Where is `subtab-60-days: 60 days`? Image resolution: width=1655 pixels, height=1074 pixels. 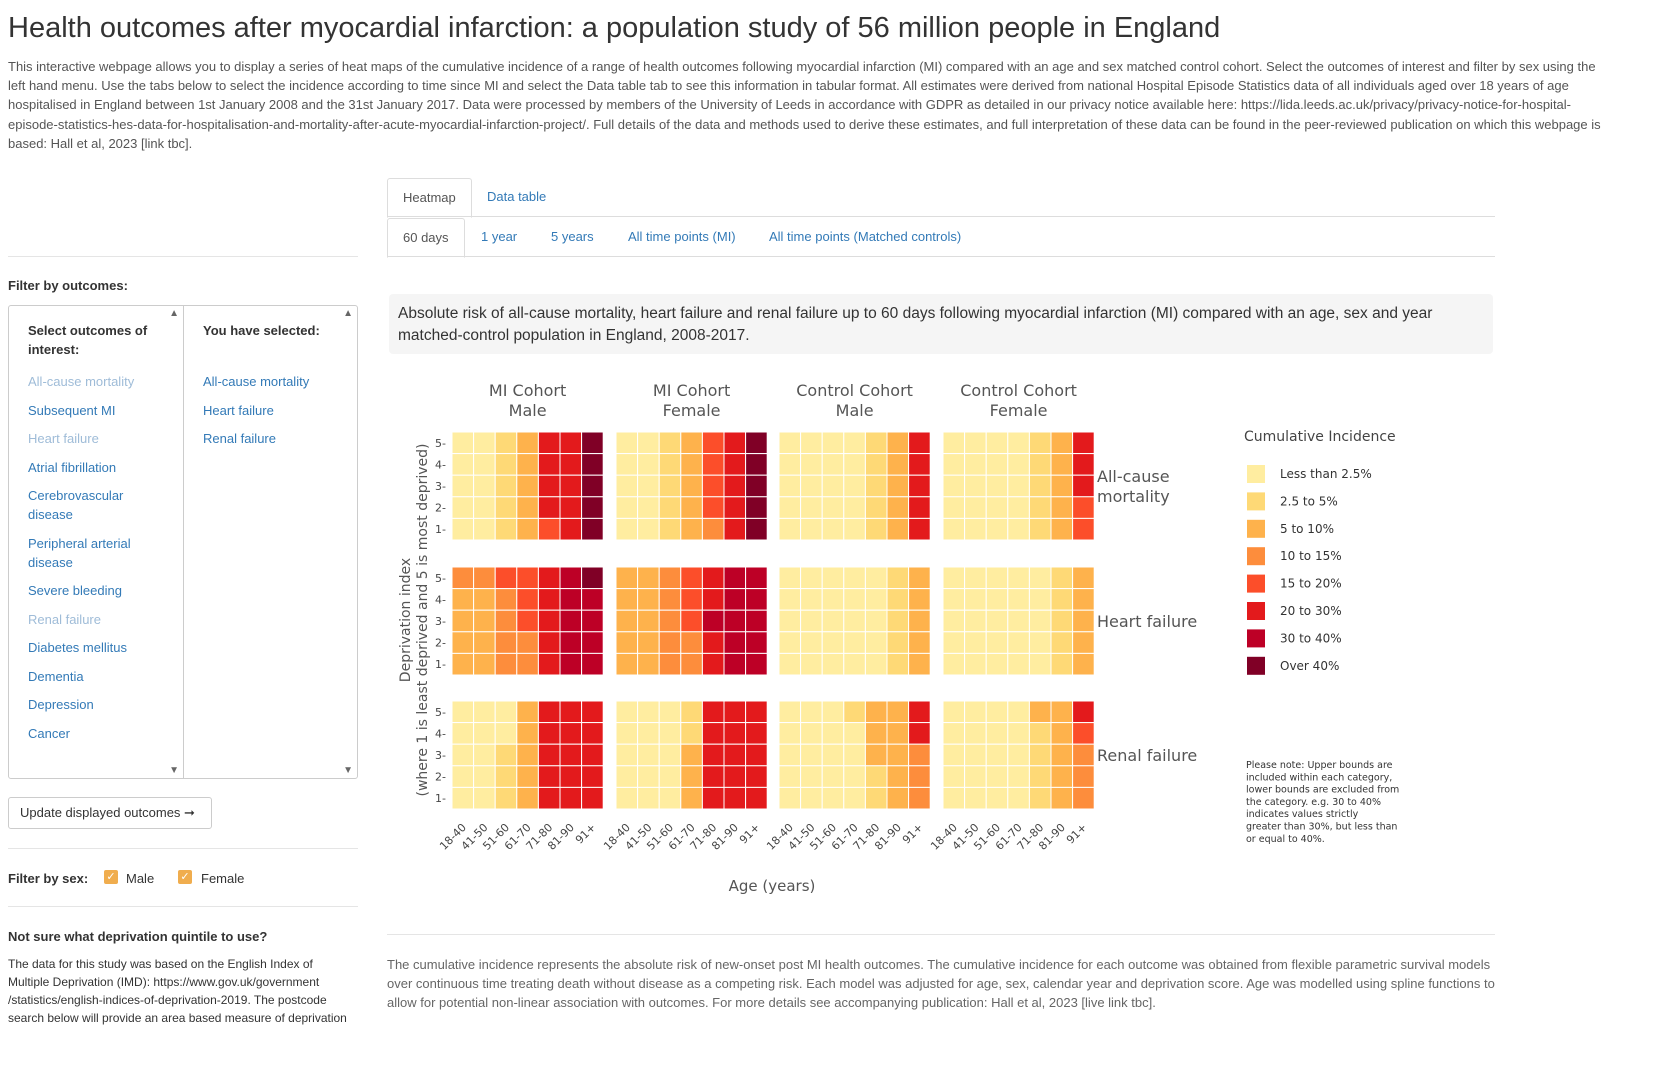 subtab-60-days: 60 days is located at coordinates (426, 238).